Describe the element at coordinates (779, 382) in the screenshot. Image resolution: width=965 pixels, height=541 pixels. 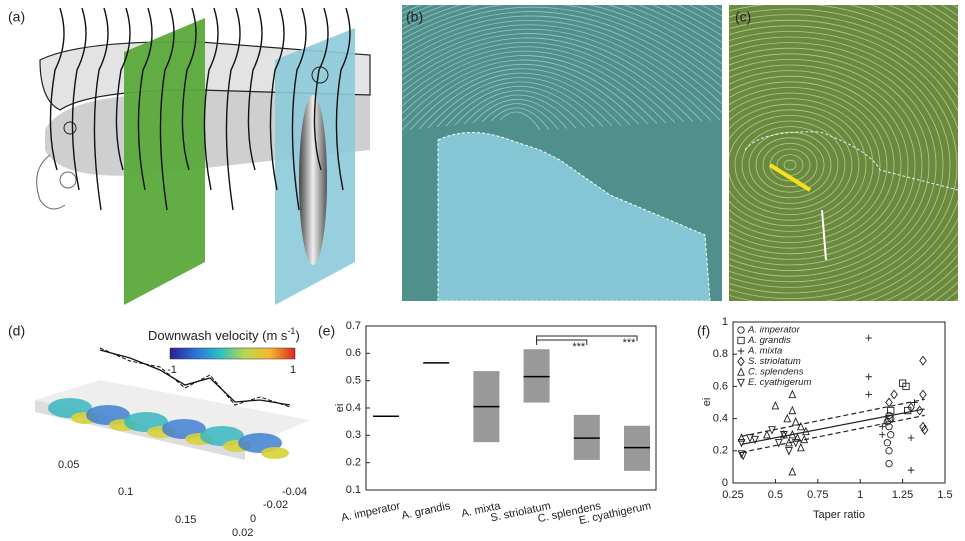
I see `legend-label: E. cyathigerum` at that location.